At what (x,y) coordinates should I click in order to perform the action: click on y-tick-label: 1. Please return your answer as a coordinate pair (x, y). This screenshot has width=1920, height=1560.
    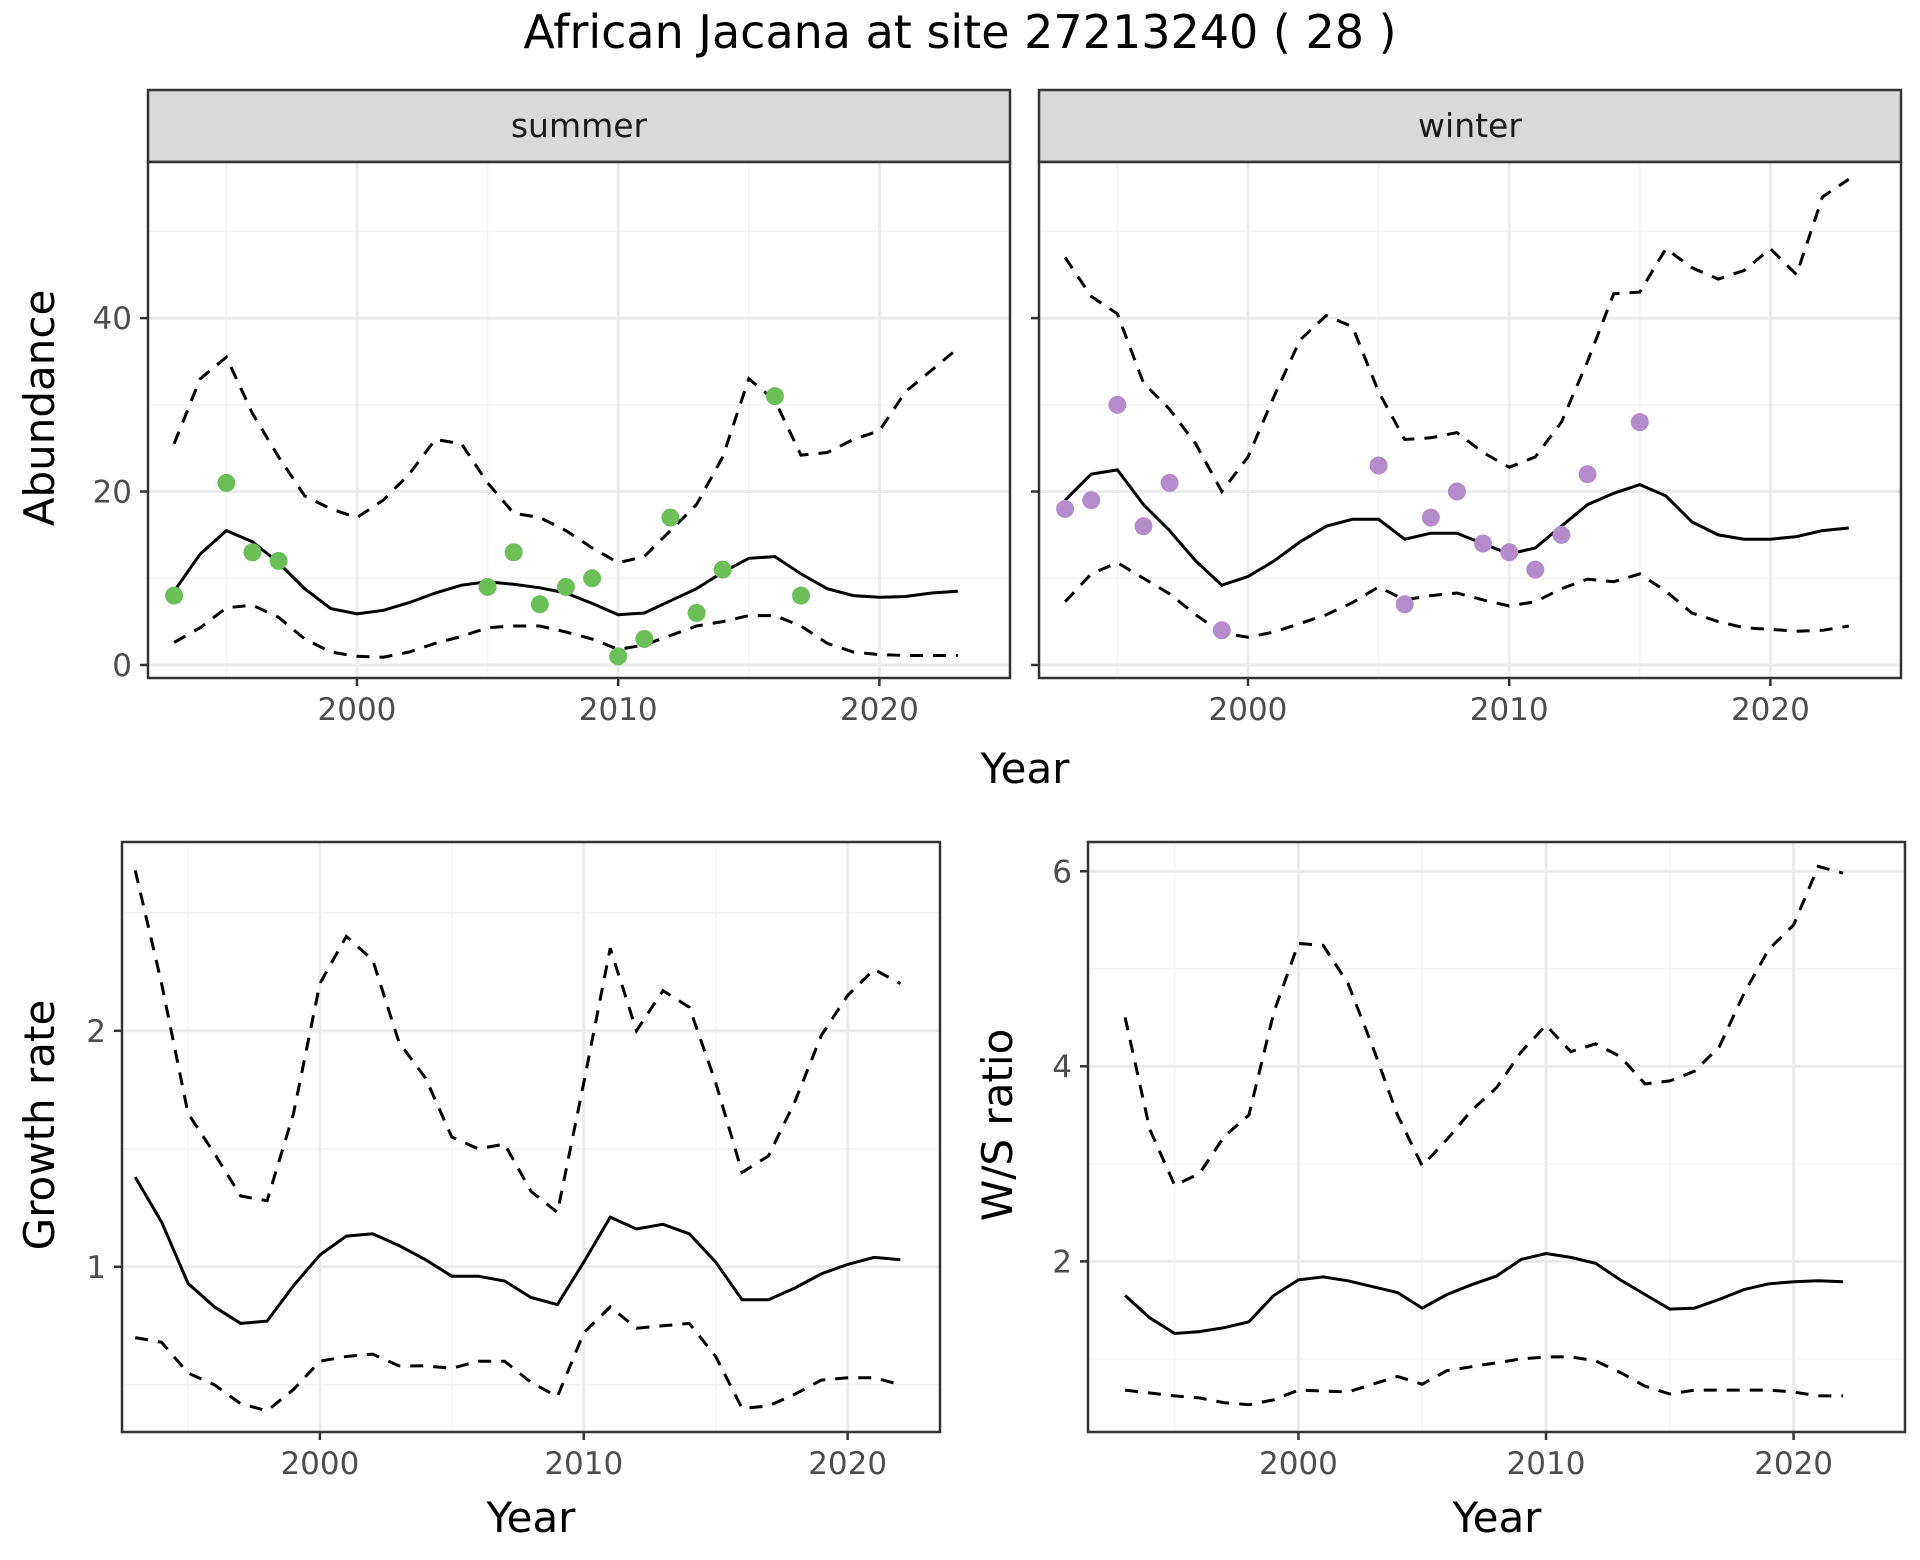
    Looking at the image, I should click on (96, 1268).